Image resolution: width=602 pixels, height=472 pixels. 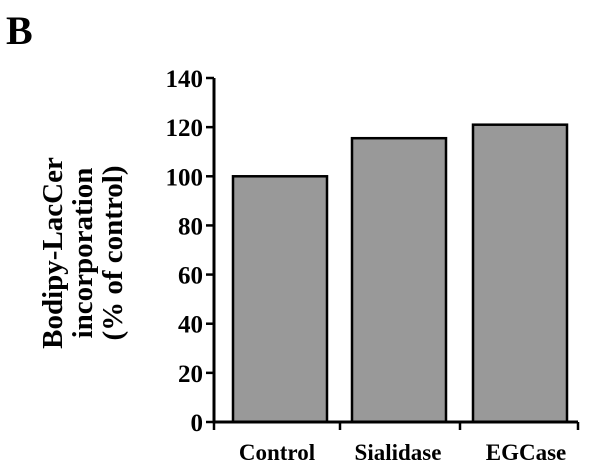 I want to click on y-tick-label: 0, so click(x=197, y=423).